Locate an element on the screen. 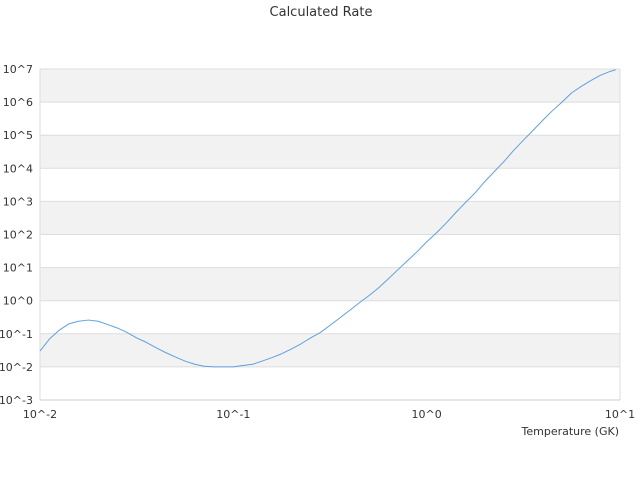  y-tick-label: 10^4 is located at coordinates (18, 168).